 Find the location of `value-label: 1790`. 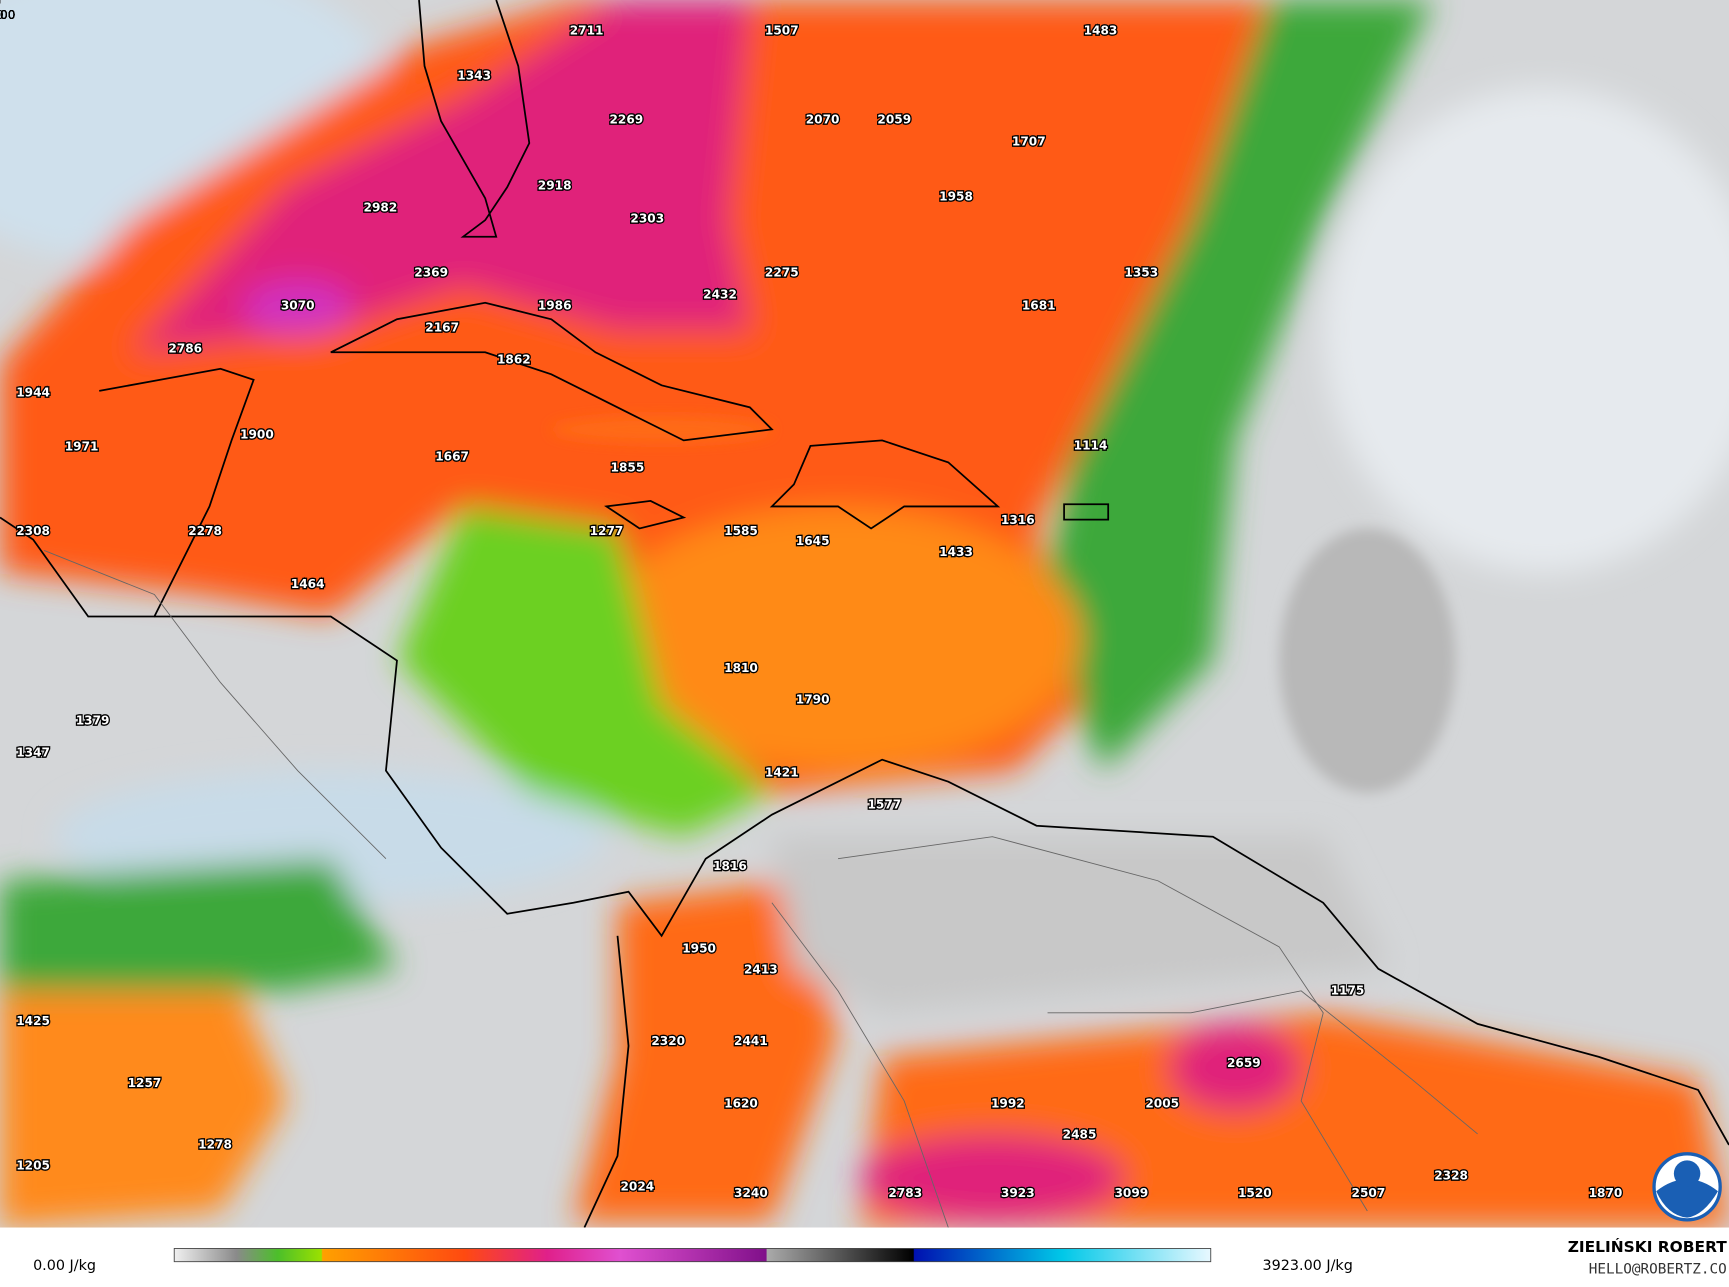

value-label: 1790 is located at coordinates (813, 700).